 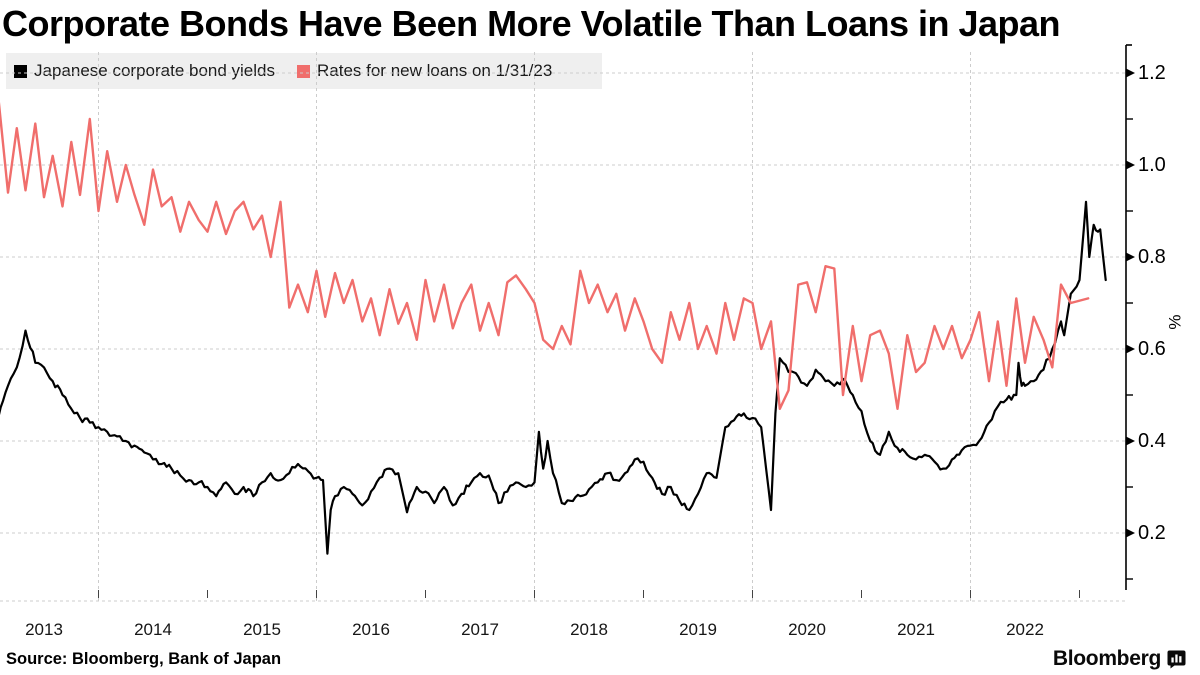 I want to click on legend-item-bond-yields: Japanese corporate bond yields, so click(x=144, y=71).